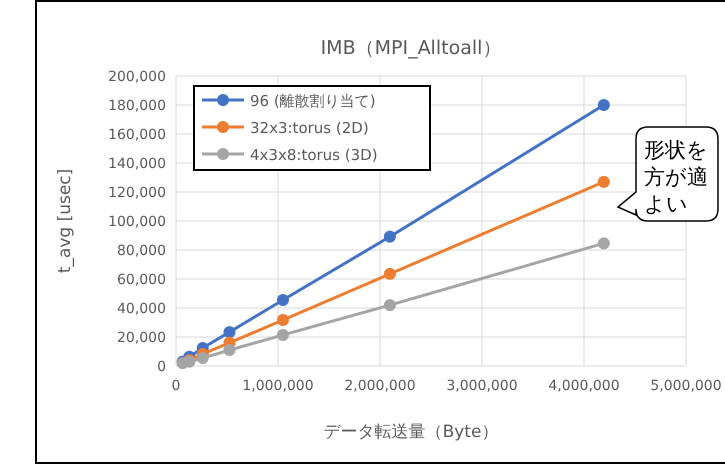 The height and width of the screenshot is (465, 725). Describe the element at coordinates (666, 204) in the screenshot. I see `annotation: よい` at that location.